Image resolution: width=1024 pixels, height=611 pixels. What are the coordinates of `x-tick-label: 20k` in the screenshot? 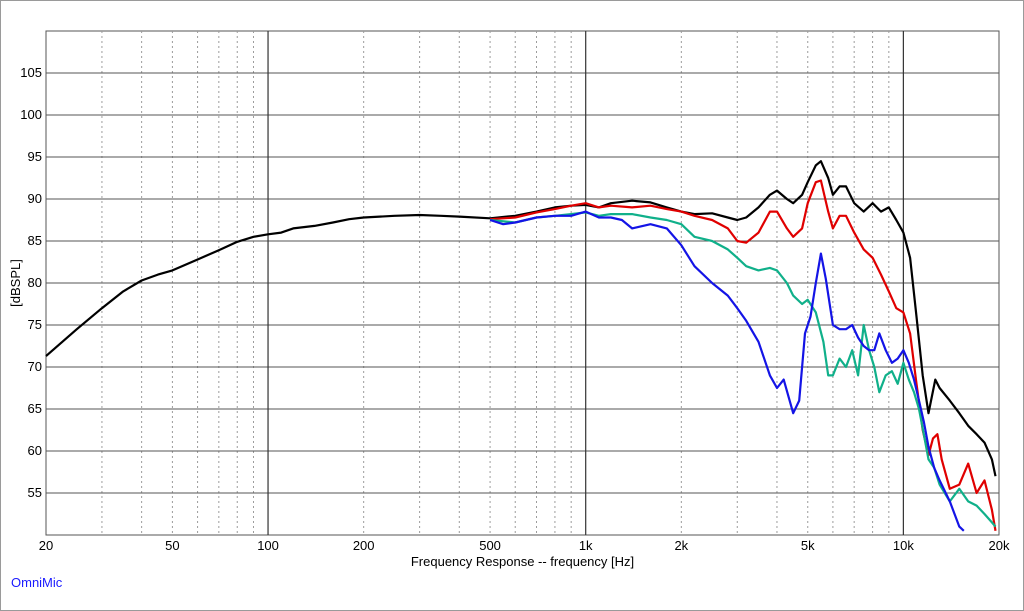 It's located at (999, 545).